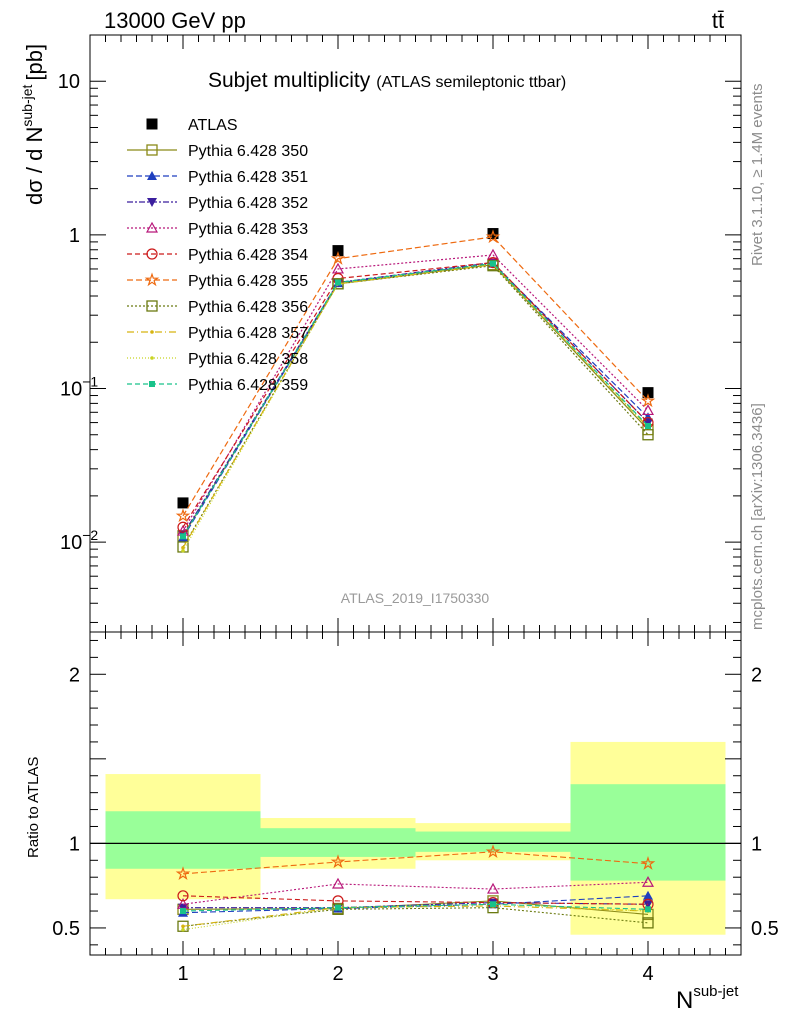 The width and height of the screenshot is (786, 1024). I want to click on process-label: tt̄, so click(718, 20).